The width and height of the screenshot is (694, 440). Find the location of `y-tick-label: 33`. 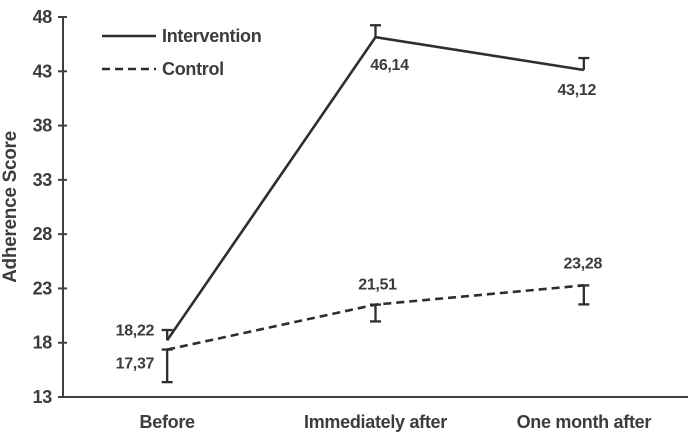

y-tick-label: 33 is located at coordinates (43, 180).